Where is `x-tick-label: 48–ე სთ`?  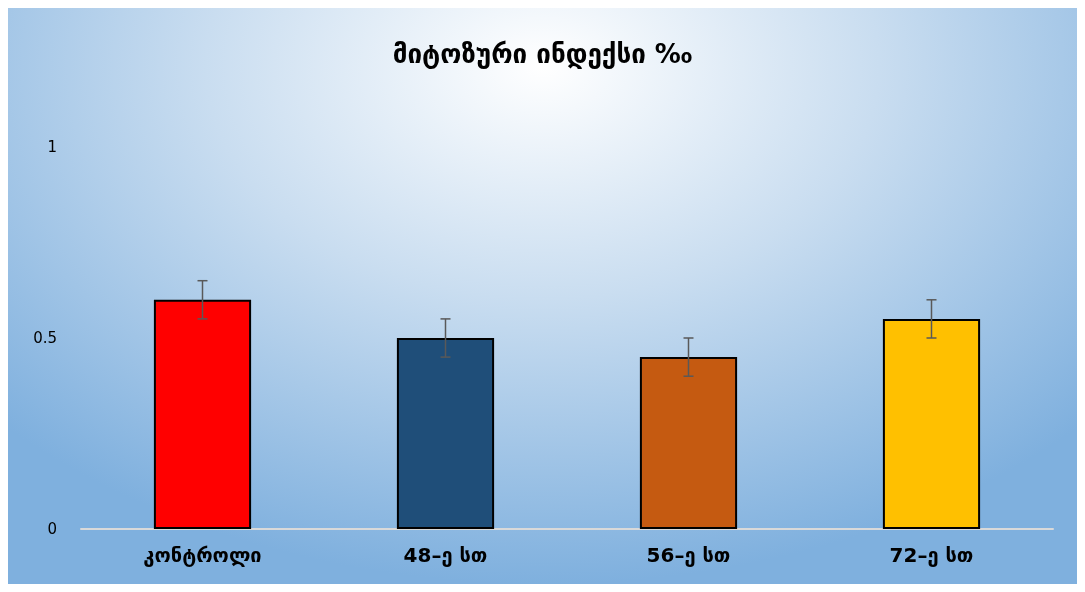 x-tick-label: 48–ე სთ is located at coordinates (445, 555).